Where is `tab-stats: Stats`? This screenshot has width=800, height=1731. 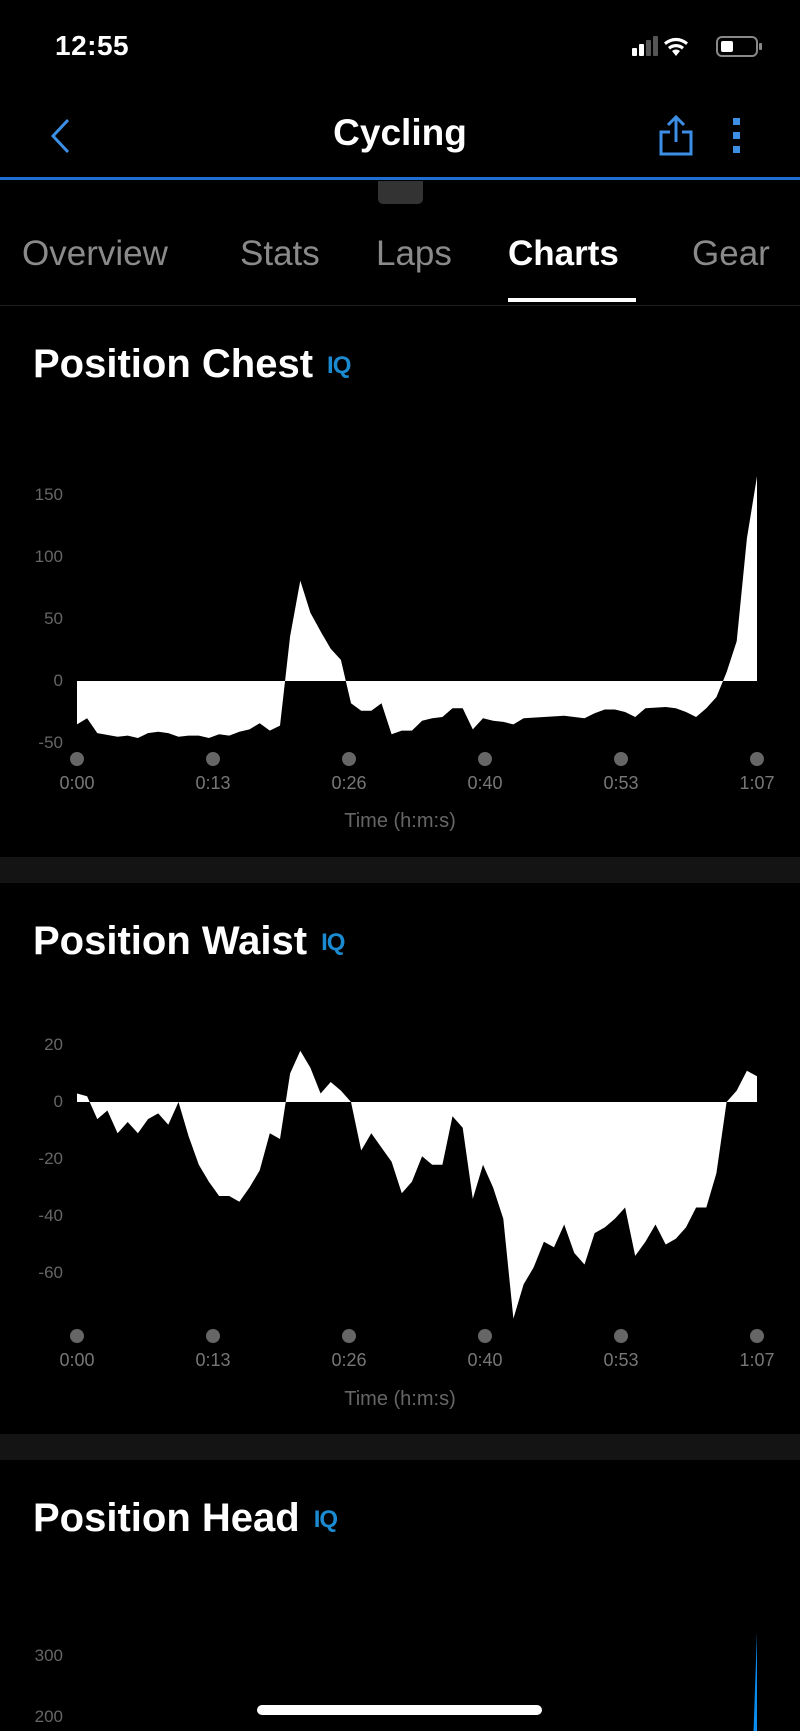 tab-stats: Stats is located at coordinates (280, 253).